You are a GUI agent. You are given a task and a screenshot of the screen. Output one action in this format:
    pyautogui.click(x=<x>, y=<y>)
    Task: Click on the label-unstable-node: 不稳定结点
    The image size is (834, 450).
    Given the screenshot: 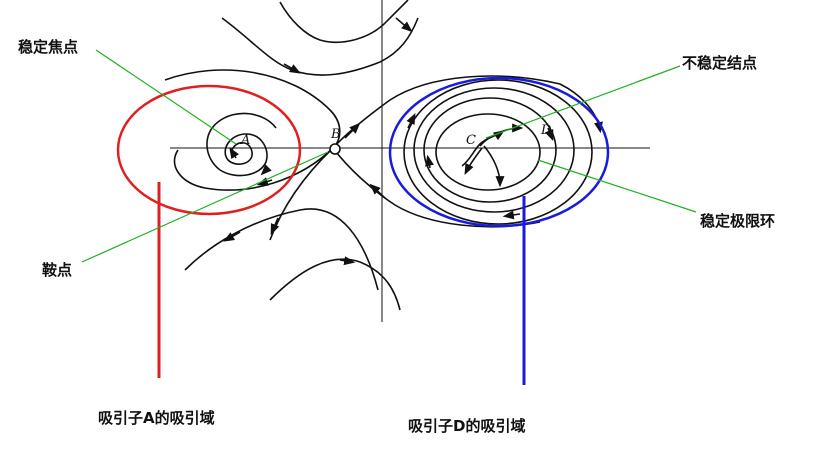 What is the action you would take?
    pyautogui.click(x=719, y=63)
    